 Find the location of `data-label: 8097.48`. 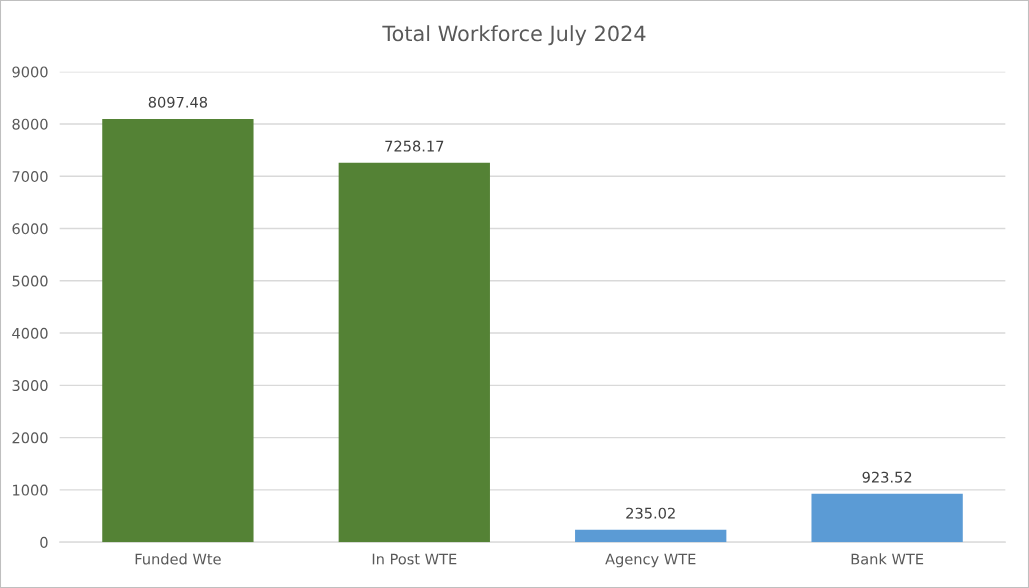

data-label: 8097.48 is located at coordinates (178, 102).